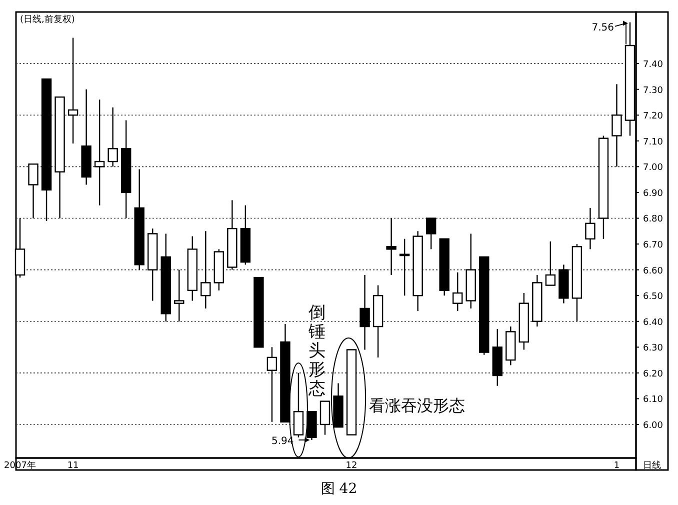 This screenshot has width=678, height=505. What do you see at coordinates (653, 425) in the screenshot?
I see `y-tick-label: 6.00` at bounding box center [653, 425].